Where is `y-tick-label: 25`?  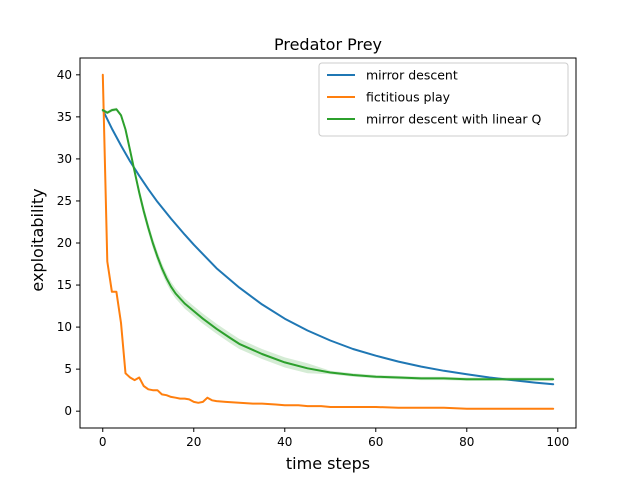
y-tick-label: 25 is located at coordinates (64, 201).